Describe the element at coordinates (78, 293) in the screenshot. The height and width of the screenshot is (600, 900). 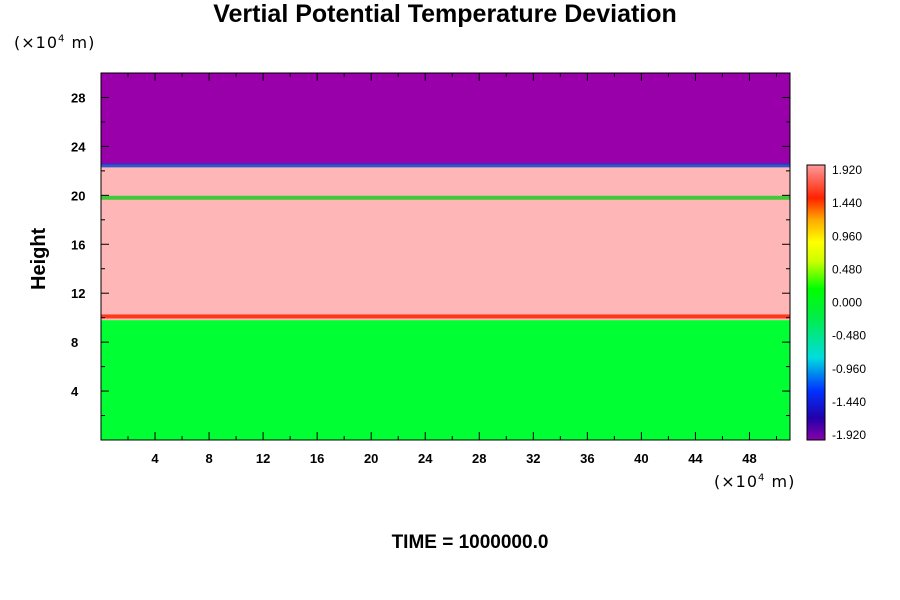
I see `y-tick-label: 12` at that location.